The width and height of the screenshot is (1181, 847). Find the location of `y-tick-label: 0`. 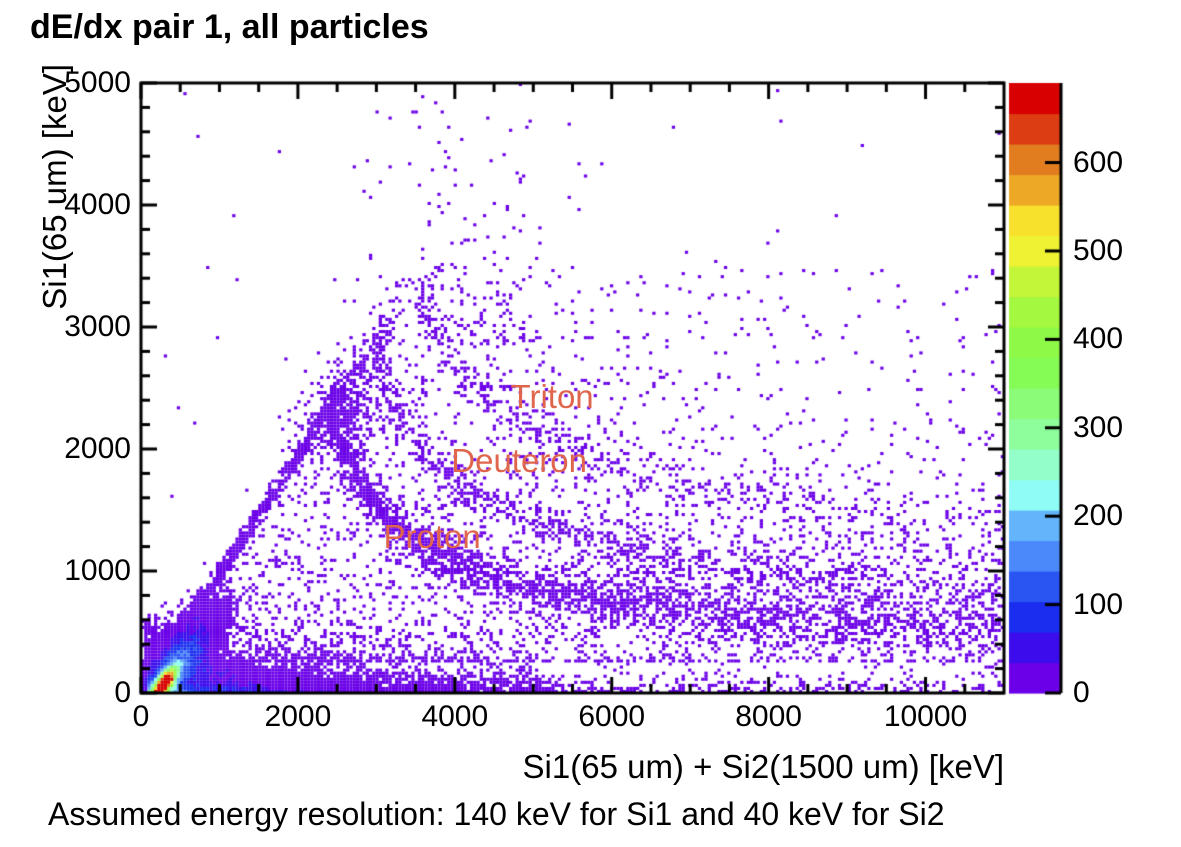

y-tick-label: 0 is located at coordinates (122, 692).